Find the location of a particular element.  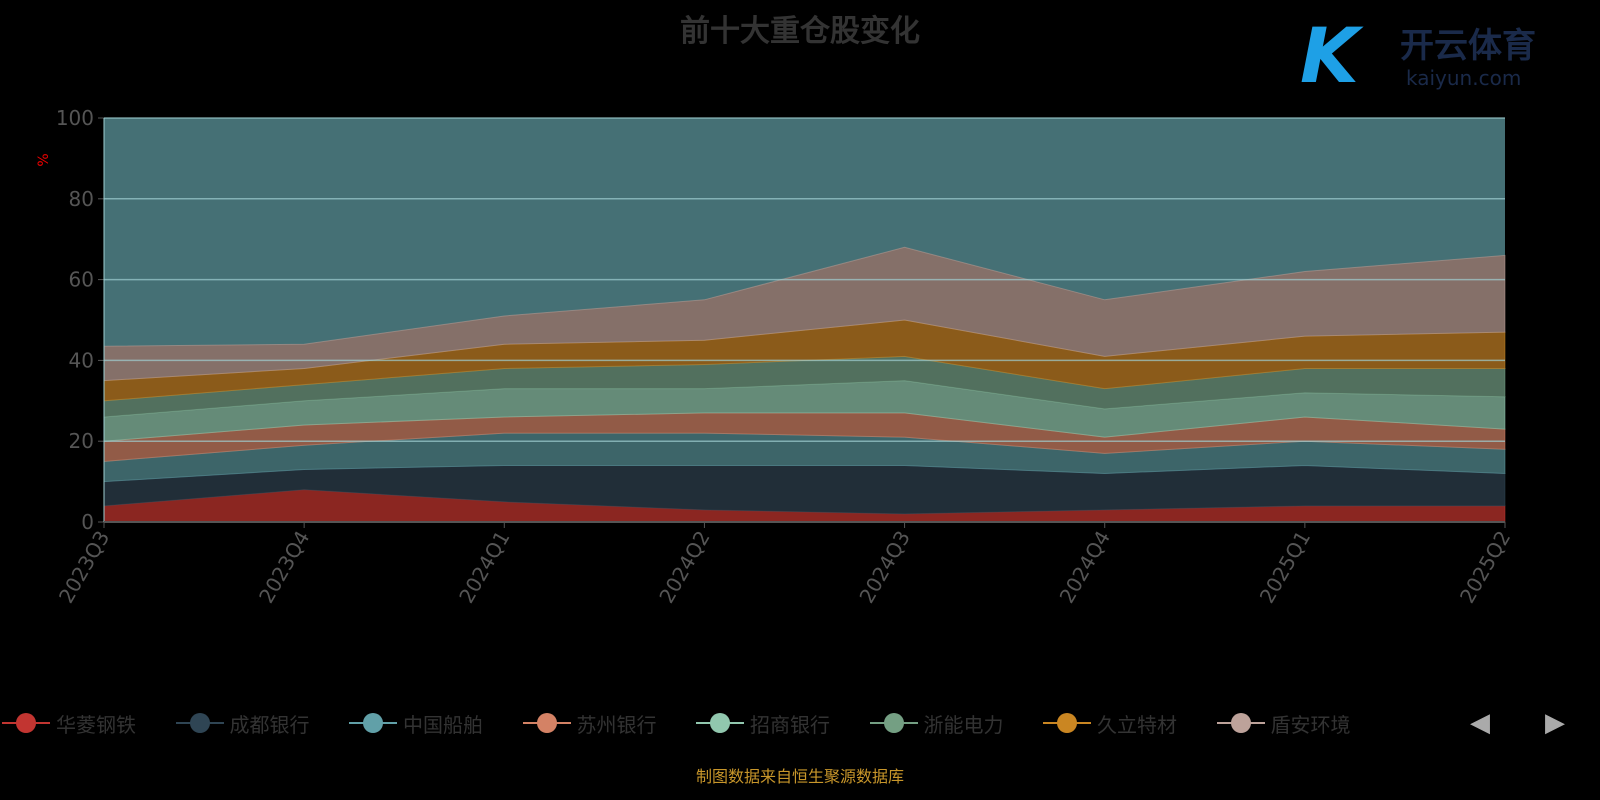

legend-item: 招商银行 is located at coordinates (763, 723).